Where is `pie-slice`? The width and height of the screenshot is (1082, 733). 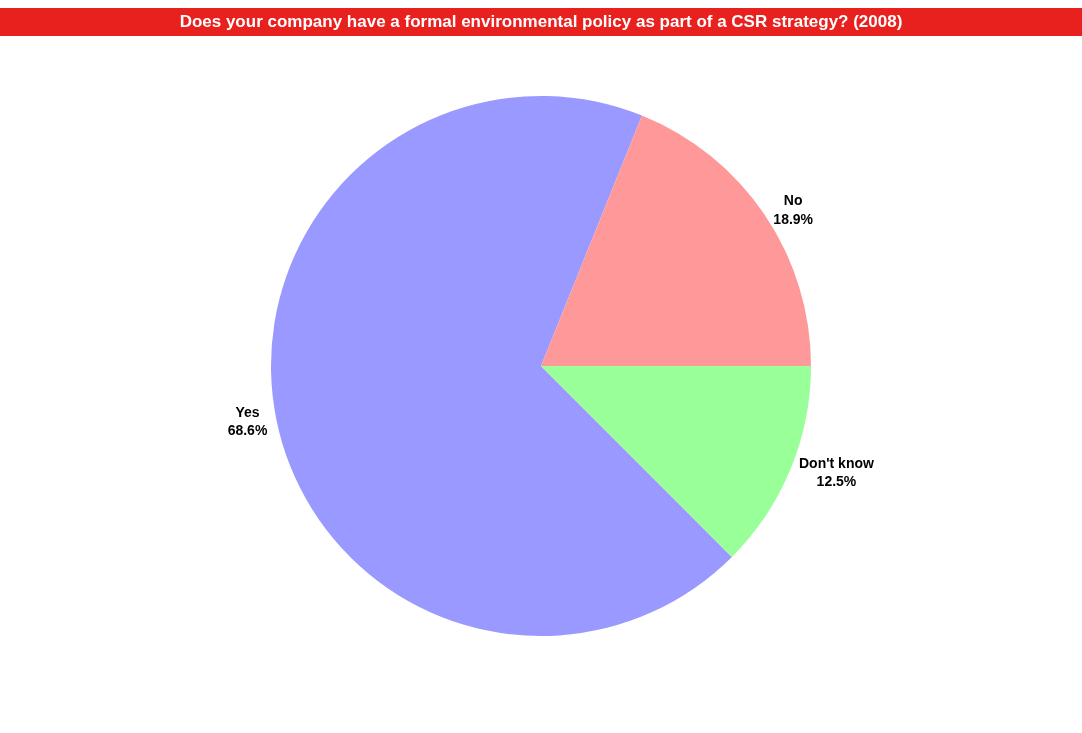 pie-slice is located at coordinates (676, 240).